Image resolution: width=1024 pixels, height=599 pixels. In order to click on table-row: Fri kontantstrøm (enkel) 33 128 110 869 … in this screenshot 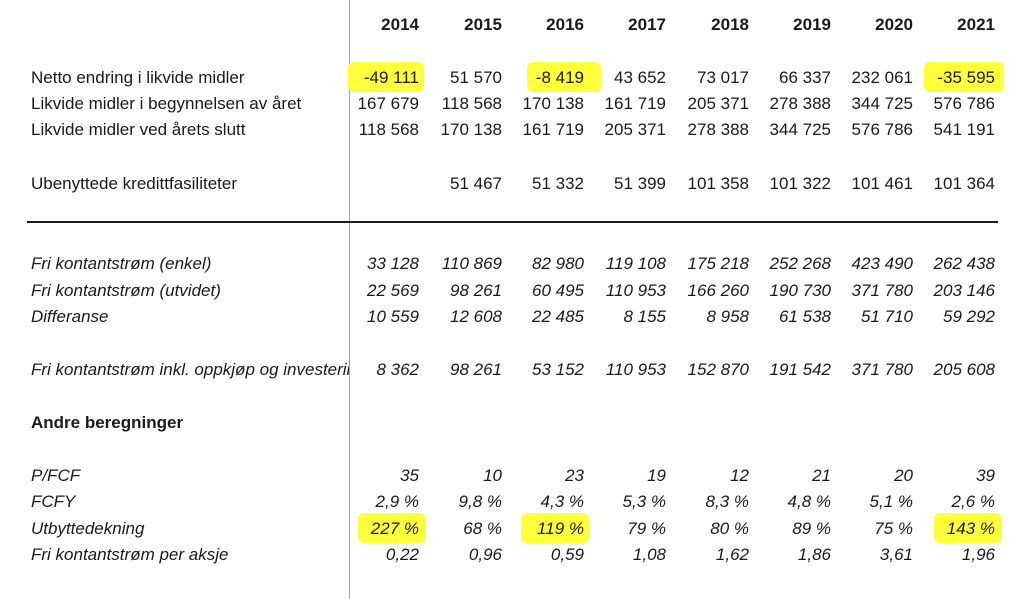, I will do `click(512, 264)`.